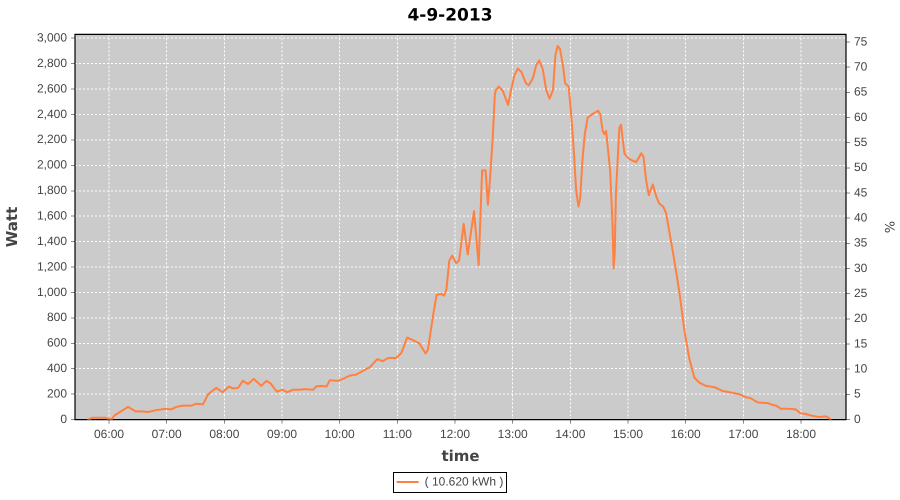  Describe the element at coordinates (224, 434) in the screenshot. I see `x-tick-label: 08:00` at that location.